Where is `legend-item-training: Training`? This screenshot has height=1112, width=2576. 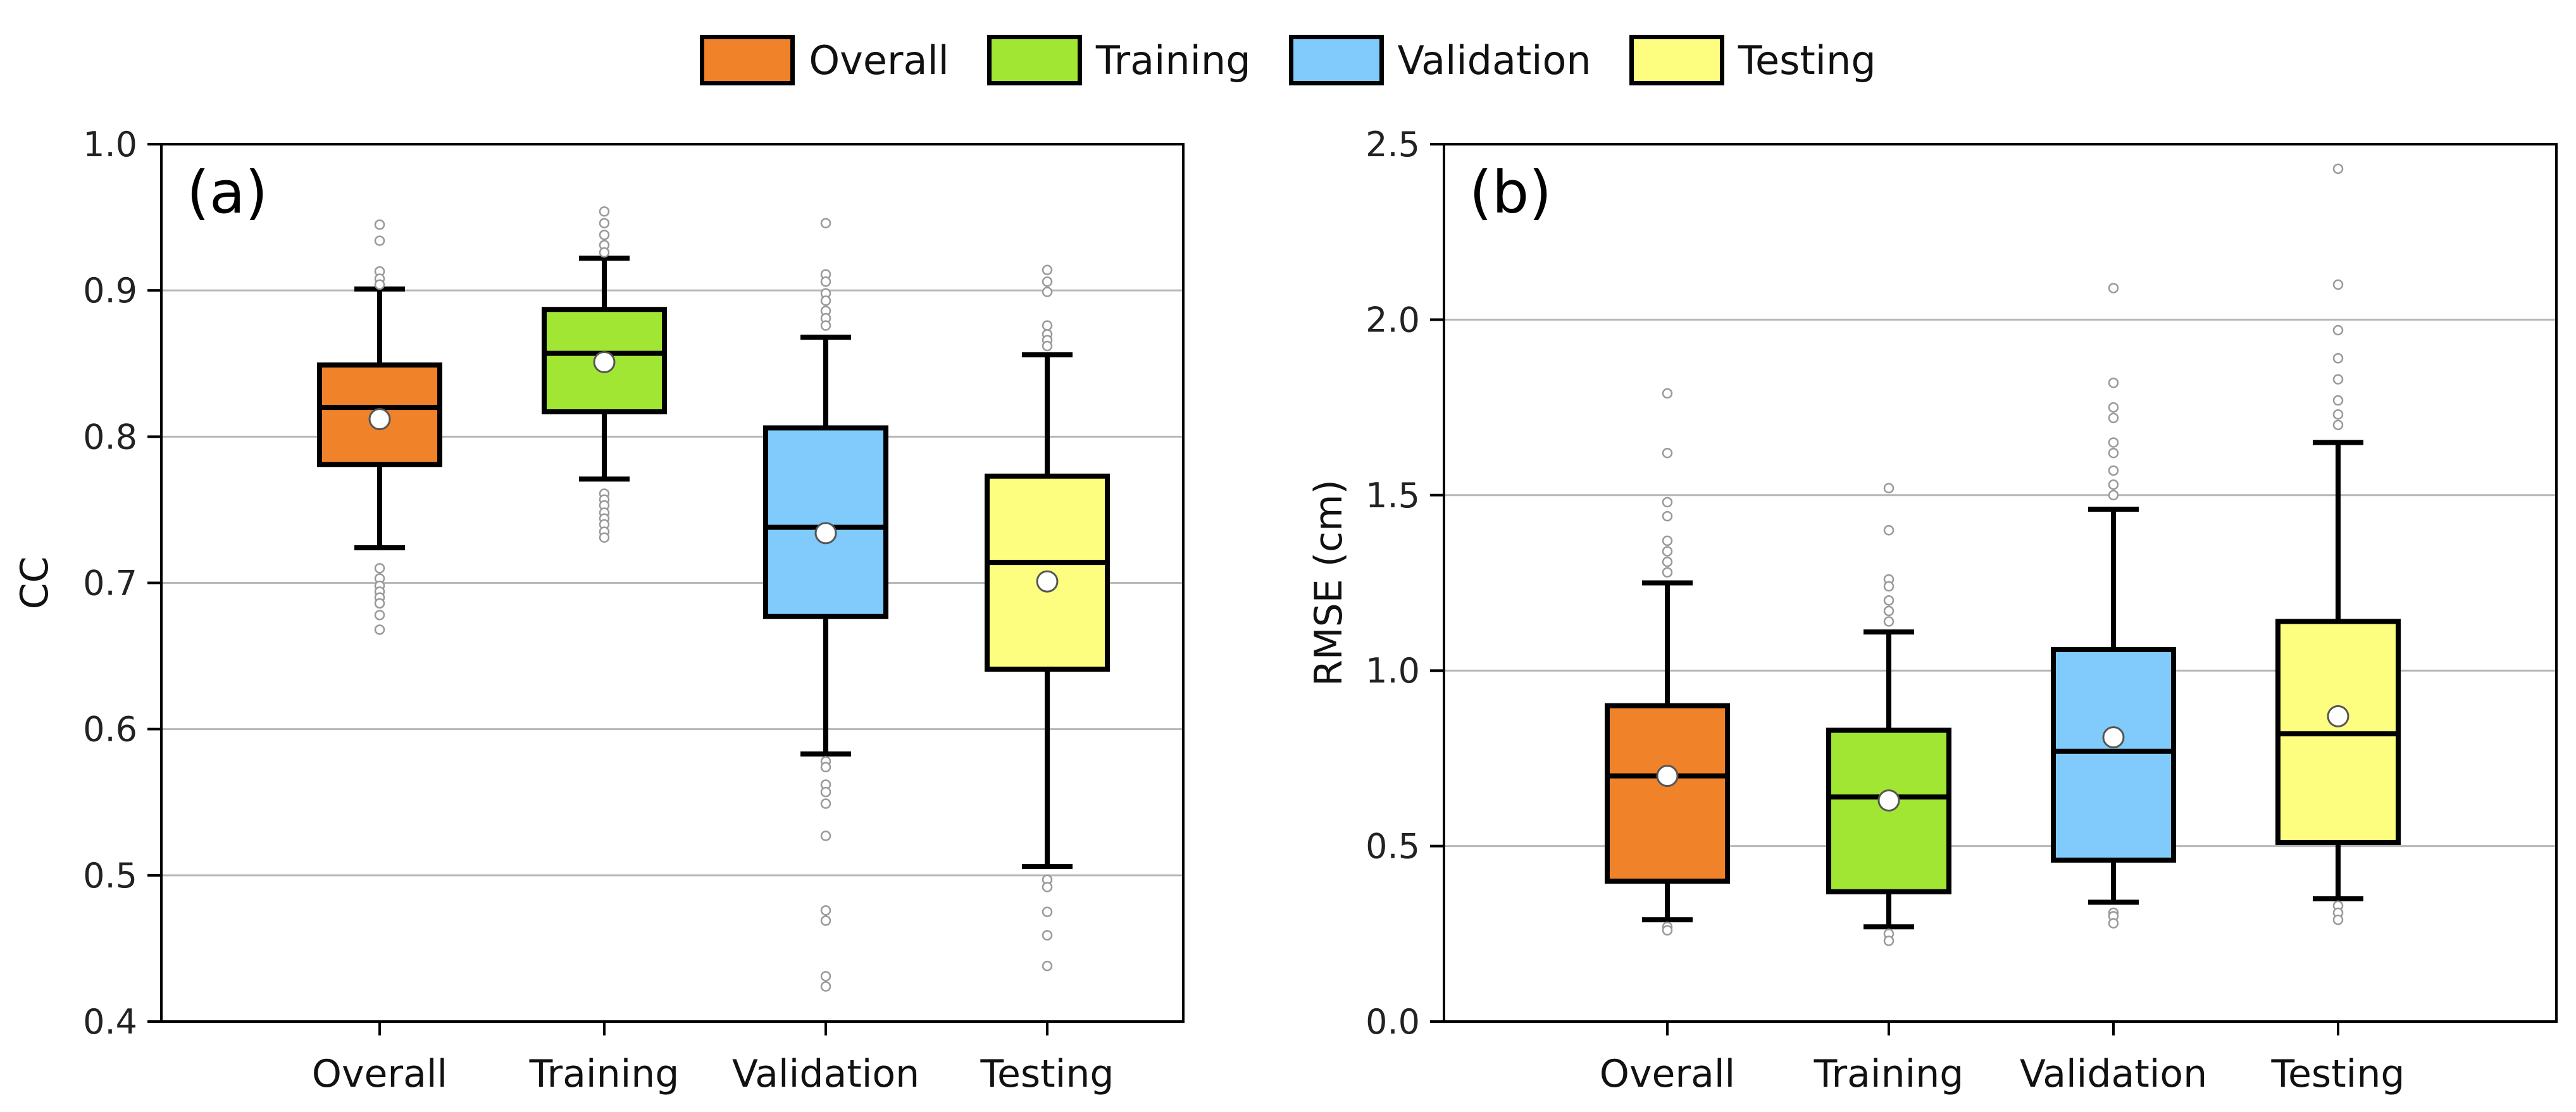 legend-item-training: Training is located at coordinates (1118, 60).